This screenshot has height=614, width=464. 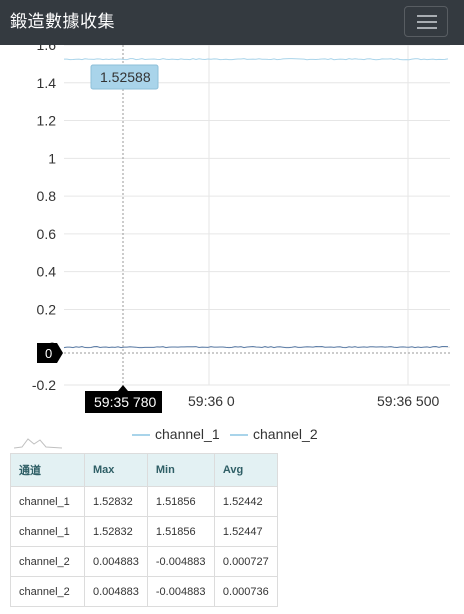 I want to click on y-tick-label: -0.2, so click(x=44, y=385).